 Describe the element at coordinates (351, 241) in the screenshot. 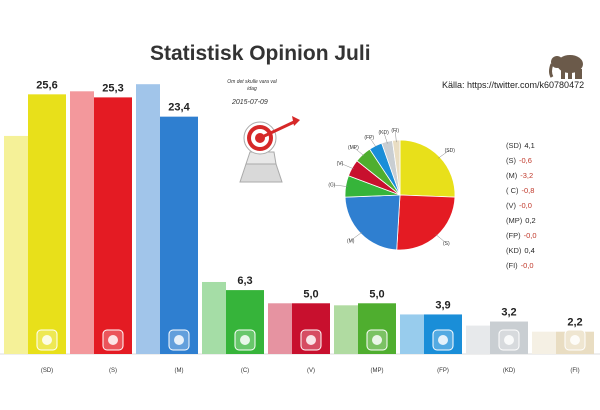

I see `pie-label: (M)` at that location.